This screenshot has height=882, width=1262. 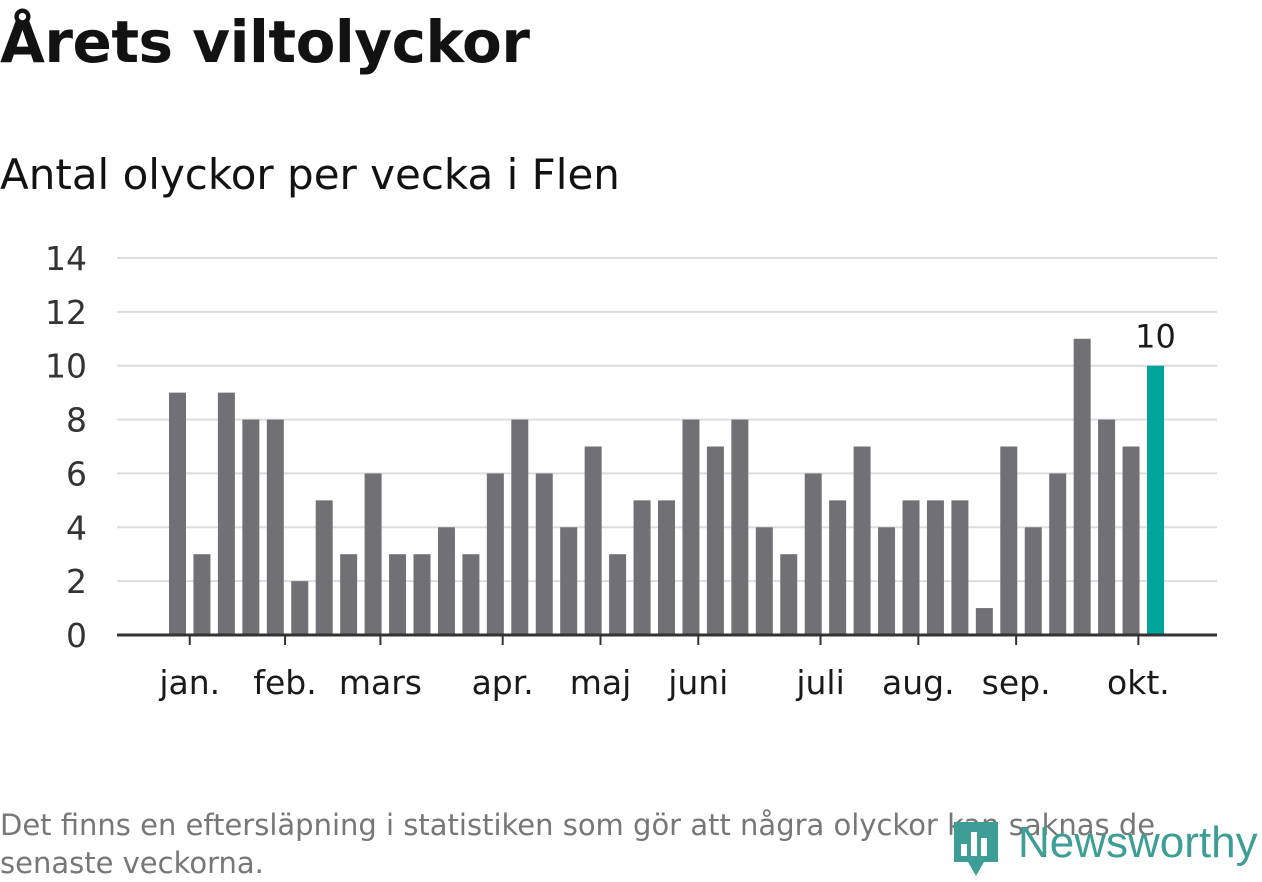 What do you see at coordinates (918, 682) in the screenshot?
I see `x-tick-label: aug.` at bounding box center [918, 682].